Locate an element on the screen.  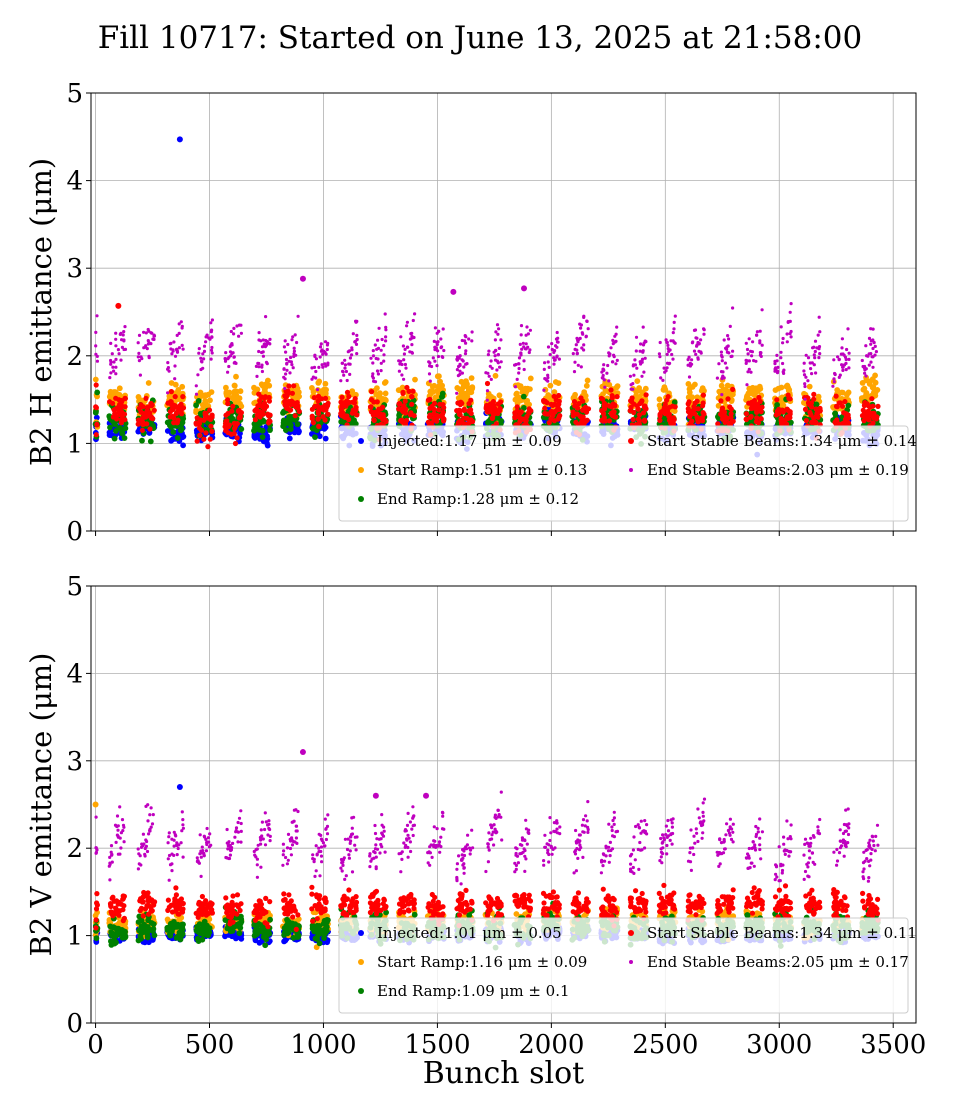
outlier-point is located at coordinates (453, 291).